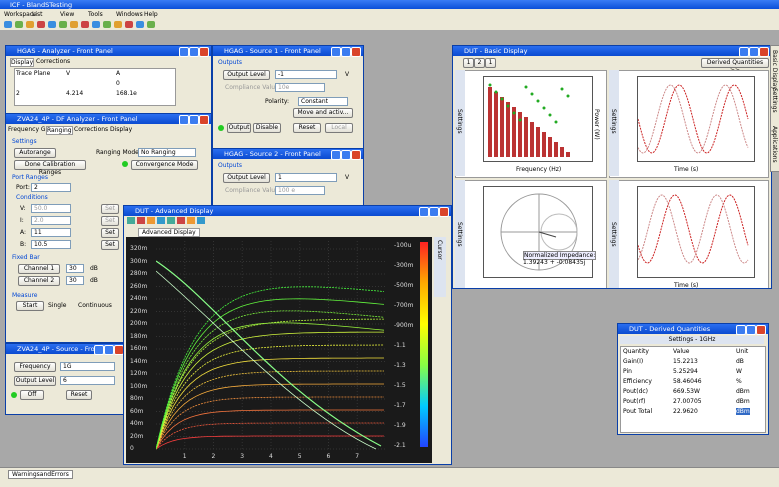 The image size is (779, 487). What do you see at coordinates (39, 269) in the screenshot?
I see `channel-button: Channel 1` at bounding box center [39, 269].